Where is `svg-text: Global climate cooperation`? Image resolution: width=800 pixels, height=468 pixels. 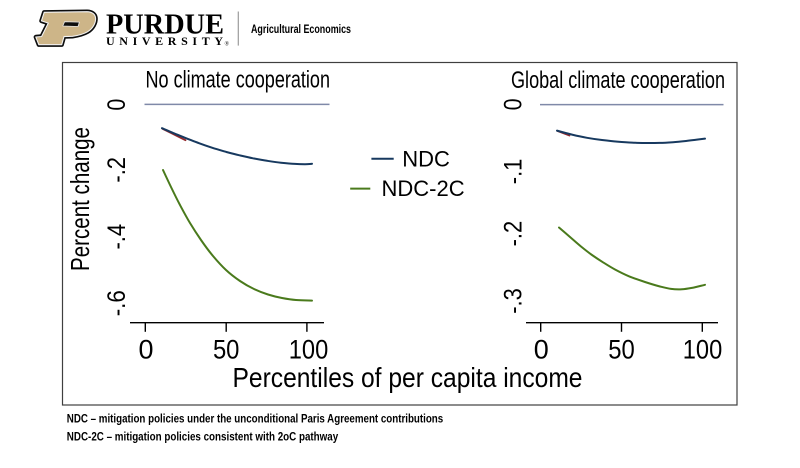
svg-text: Global climate cooperation is located at coordinates (618, 80).